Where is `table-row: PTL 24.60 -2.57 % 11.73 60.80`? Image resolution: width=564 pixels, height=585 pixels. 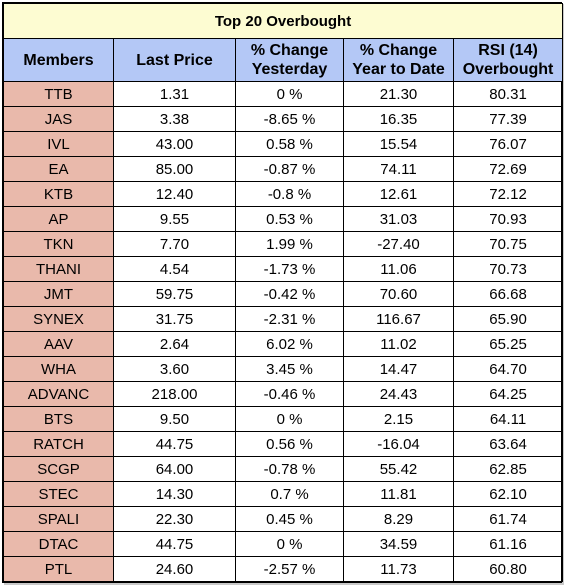 table-row: PTL 24.60 -2.57 % 11.73 60.80 is located at coordinates (283, 569).